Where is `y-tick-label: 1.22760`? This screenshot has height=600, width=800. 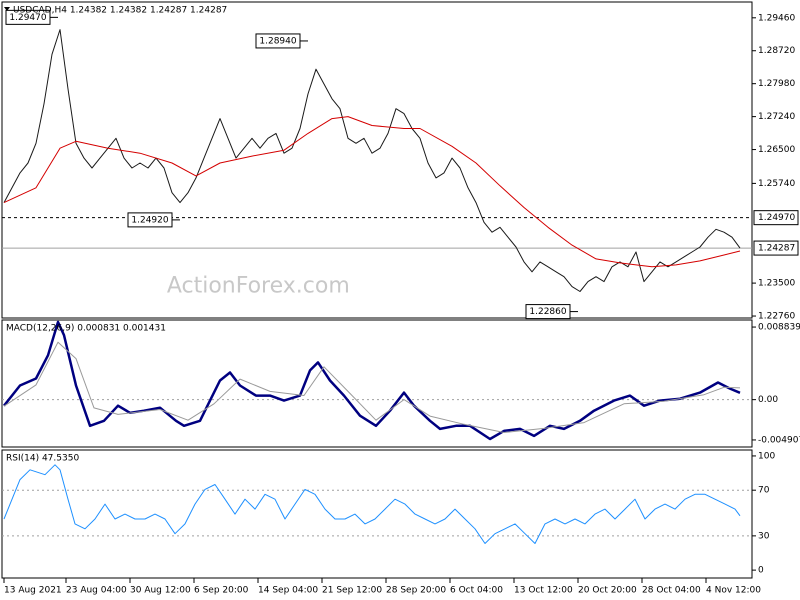
y-tick-label: 1.22760 is located at coordinates (776, 317).